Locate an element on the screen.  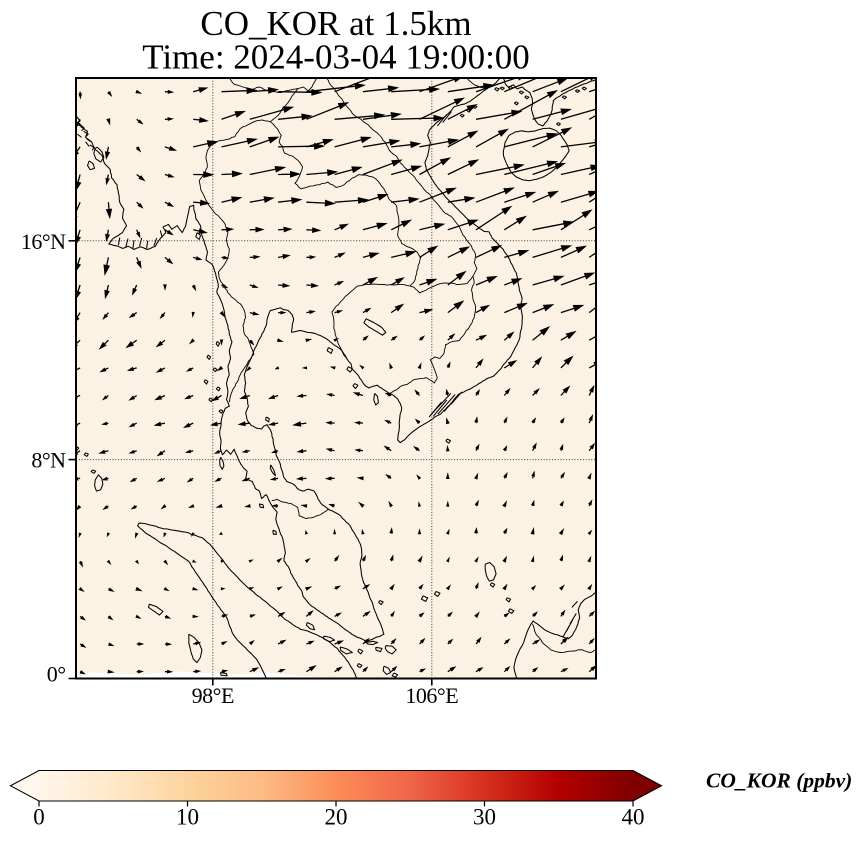
svg-text: 30 is located at coordinates (484, 817).